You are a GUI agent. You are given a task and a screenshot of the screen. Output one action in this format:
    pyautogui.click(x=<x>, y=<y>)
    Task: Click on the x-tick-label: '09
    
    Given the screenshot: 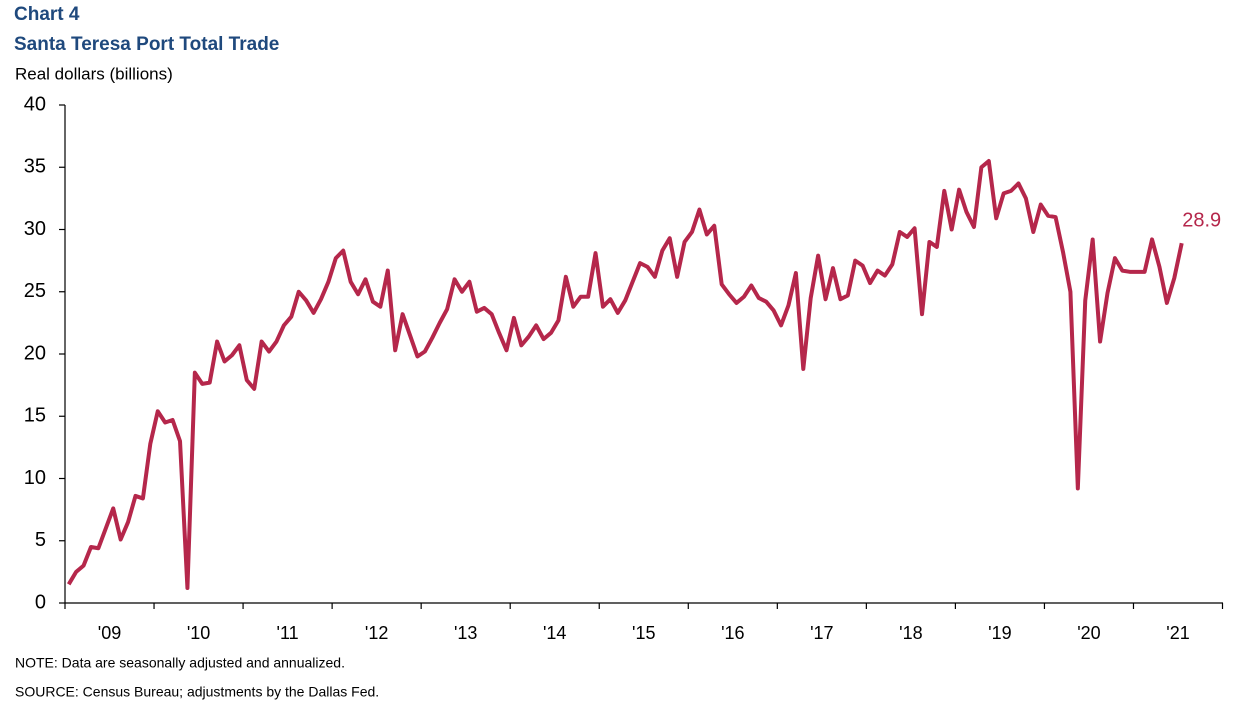 What is the action you would take?
    pyautogui.click(x=109, y=633)
    